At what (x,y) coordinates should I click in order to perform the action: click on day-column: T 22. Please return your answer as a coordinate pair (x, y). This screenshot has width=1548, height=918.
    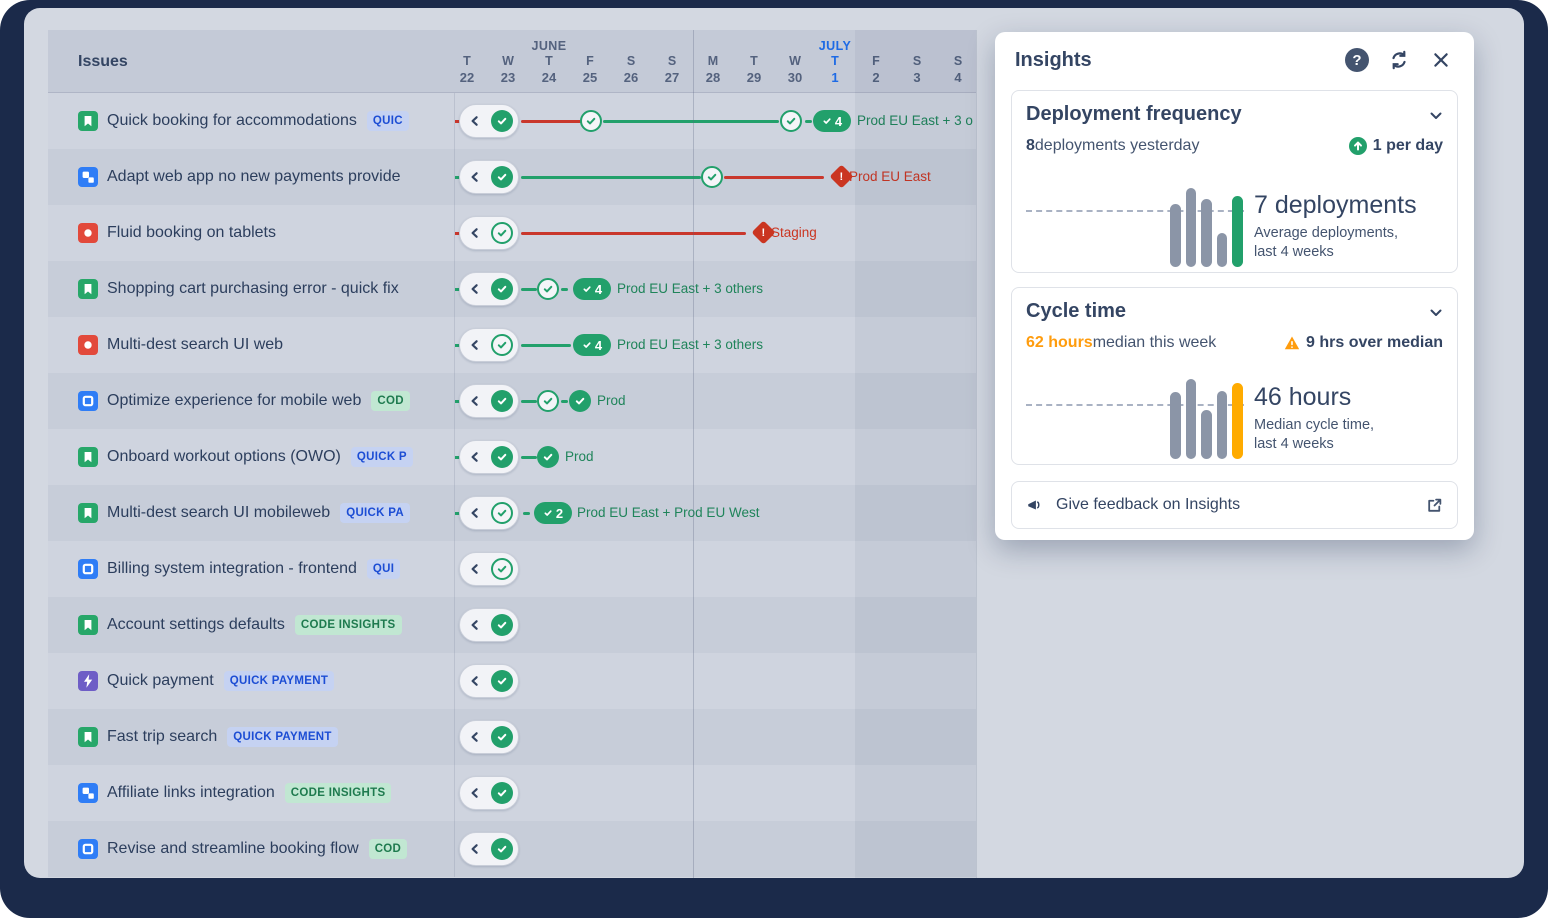
    Looking at the image, I should click on (467, 69).